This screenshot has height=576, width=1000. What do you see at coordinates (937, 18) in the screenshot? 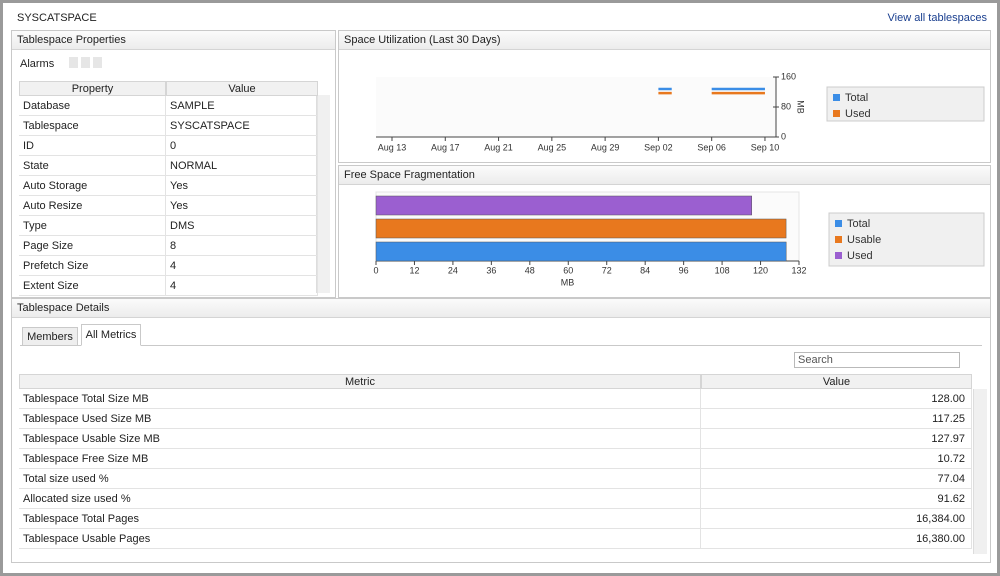
I see `view-all-link: View all tablespaces` at bounding box center [937, 18].